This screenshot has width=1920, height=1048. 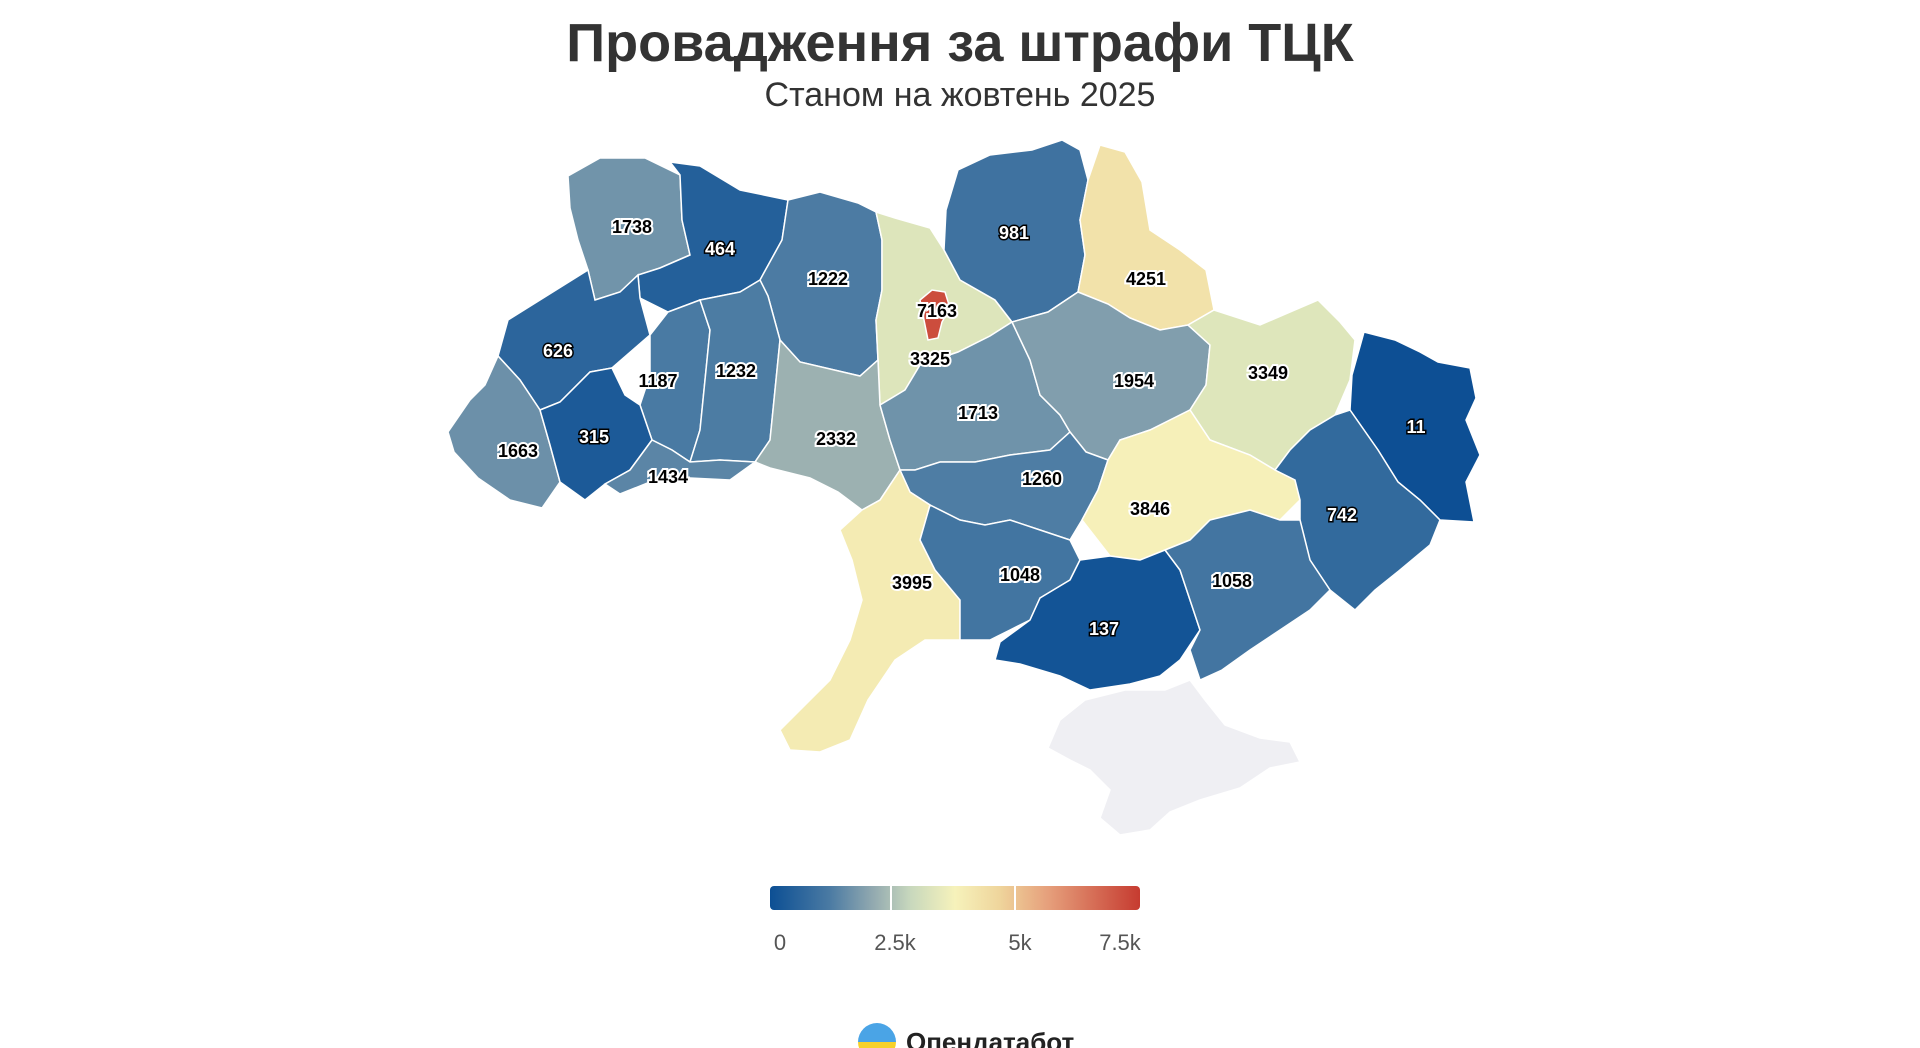 I want to click on region-label-chernivtsi: 1434, so click(x=668, y=477).